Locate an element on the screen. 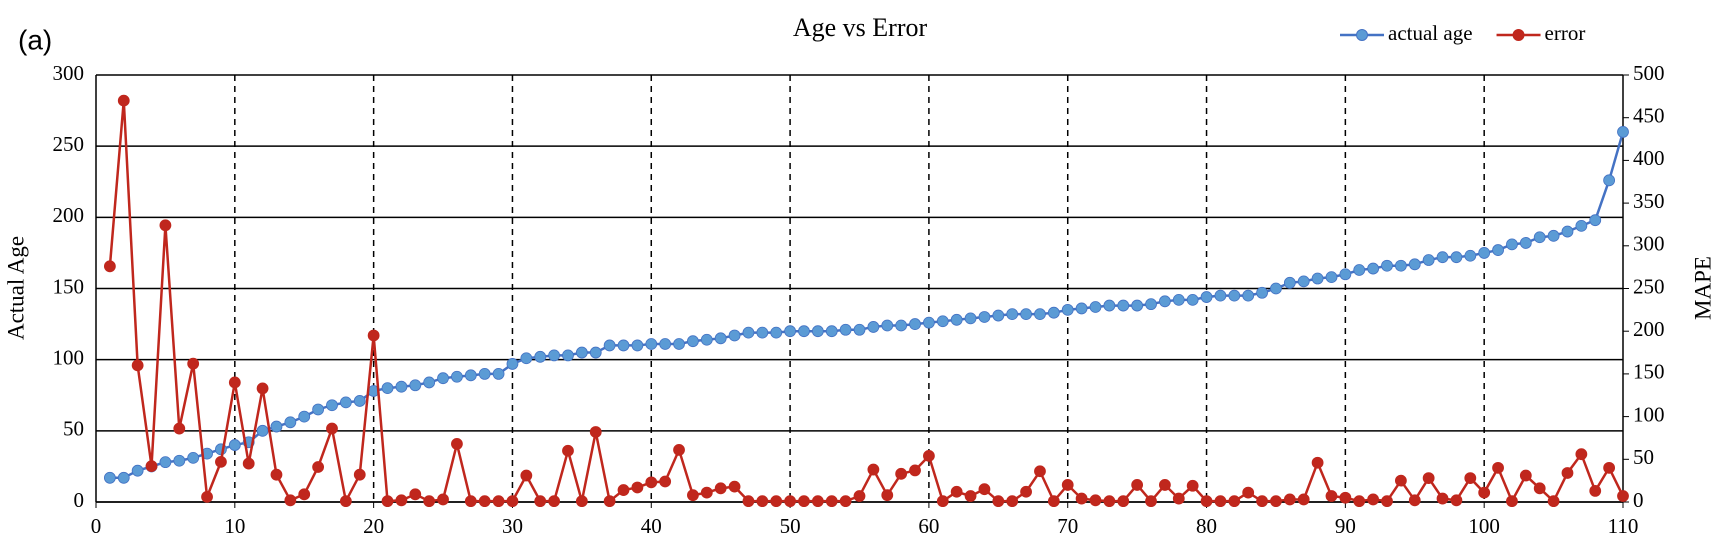  x-tick-label: 90 is located at coordinates (1345, 526).